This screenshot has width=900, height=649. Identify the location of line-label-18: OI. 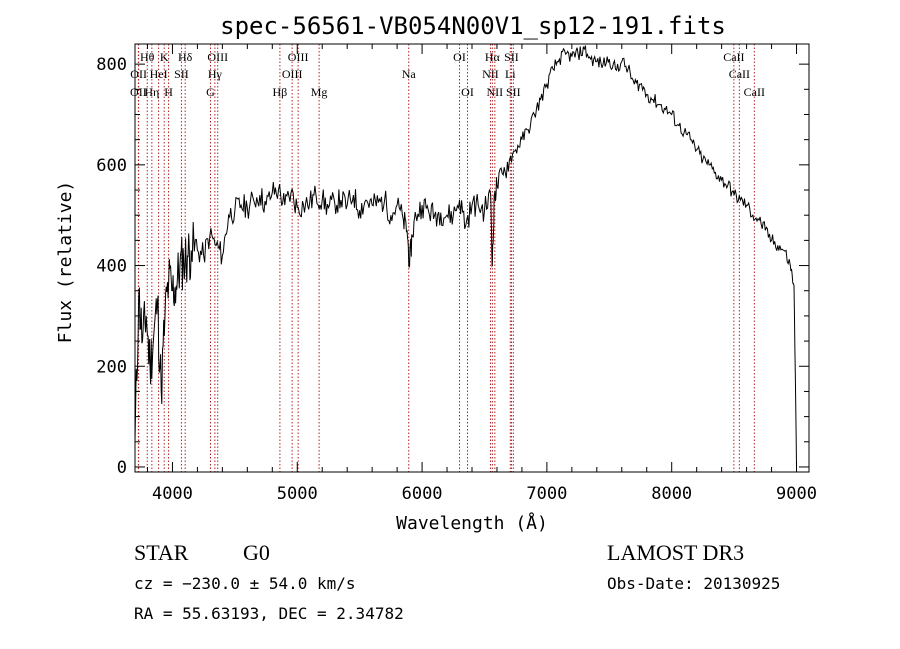
(467, 92).